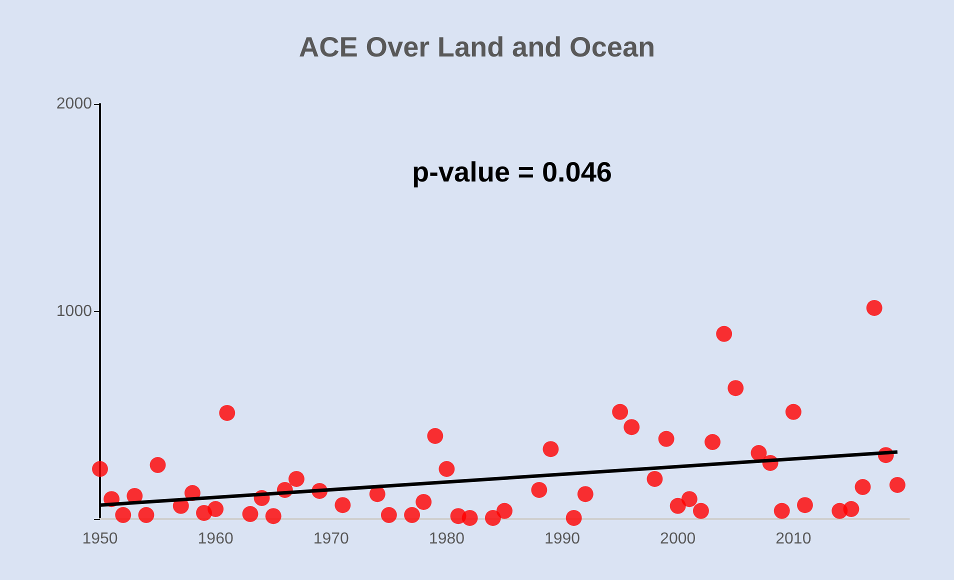 The width and height of the screenshot is (954, 580). I want to click on x-tick-label: 1970, so click(331, 539).